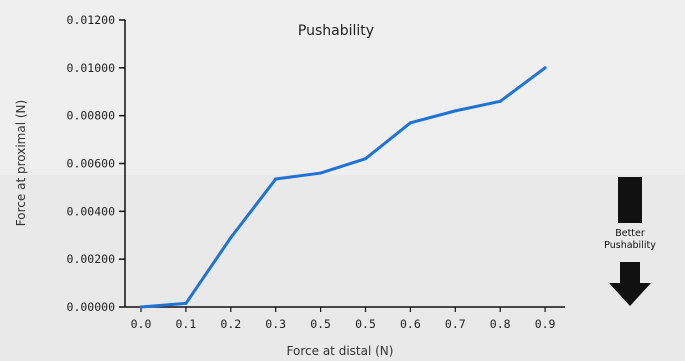 The image size is (685, 361). I want to click on better-pushability-annotation: Better Pushability, so click(630, 241).